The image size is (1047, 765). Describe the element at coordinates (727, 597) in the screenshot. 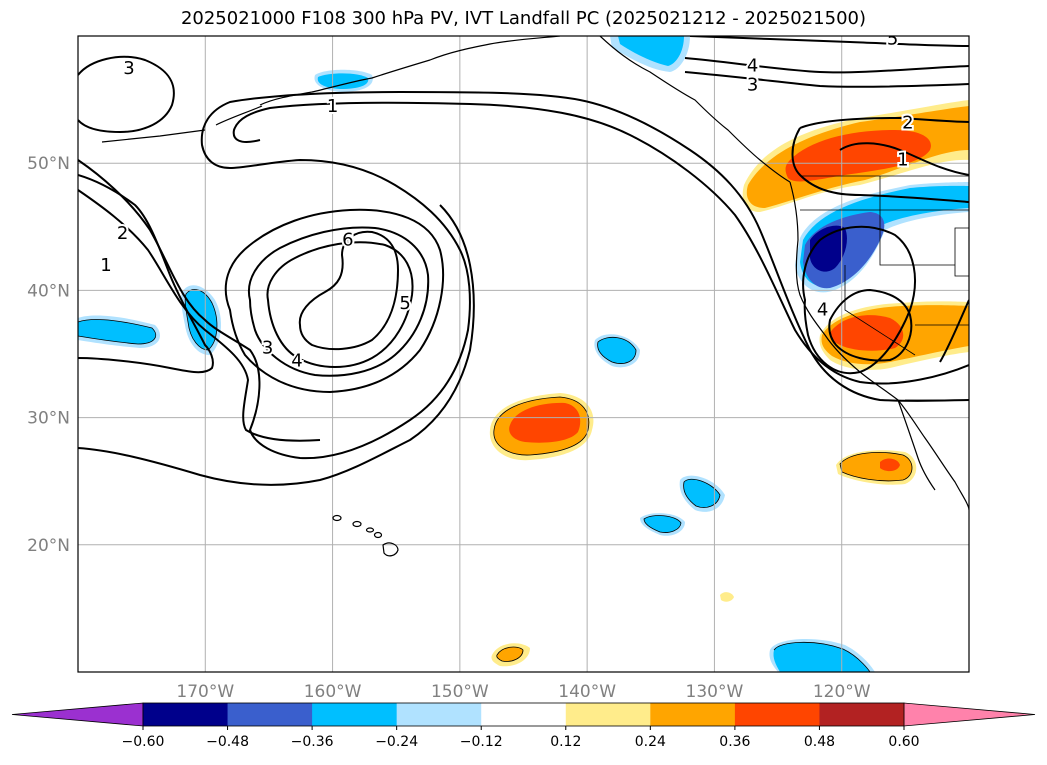

I see `ivt-pos-tiny` at that location.